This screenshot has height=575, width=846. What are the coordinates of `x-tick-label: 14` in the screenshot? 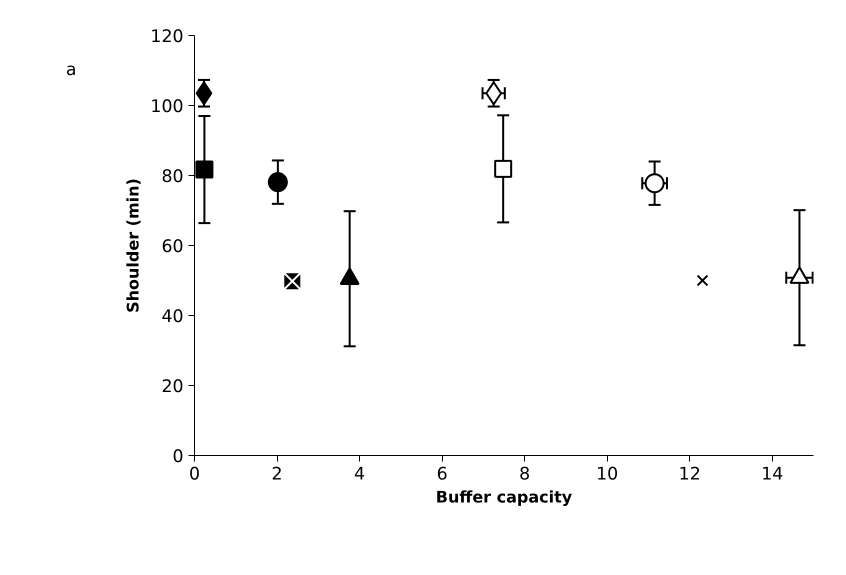 It's located at (772, 474).